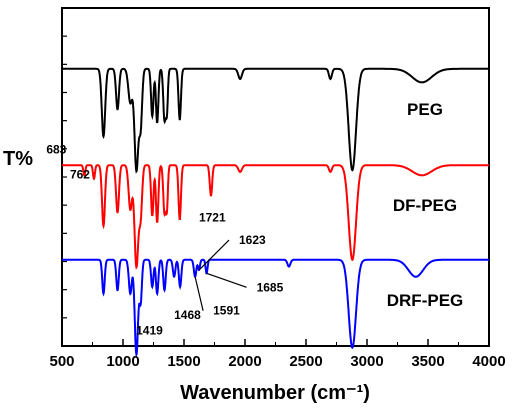 The image size is (512, 416). I want to click on x-tick-label: 1000, so click(122, 361).